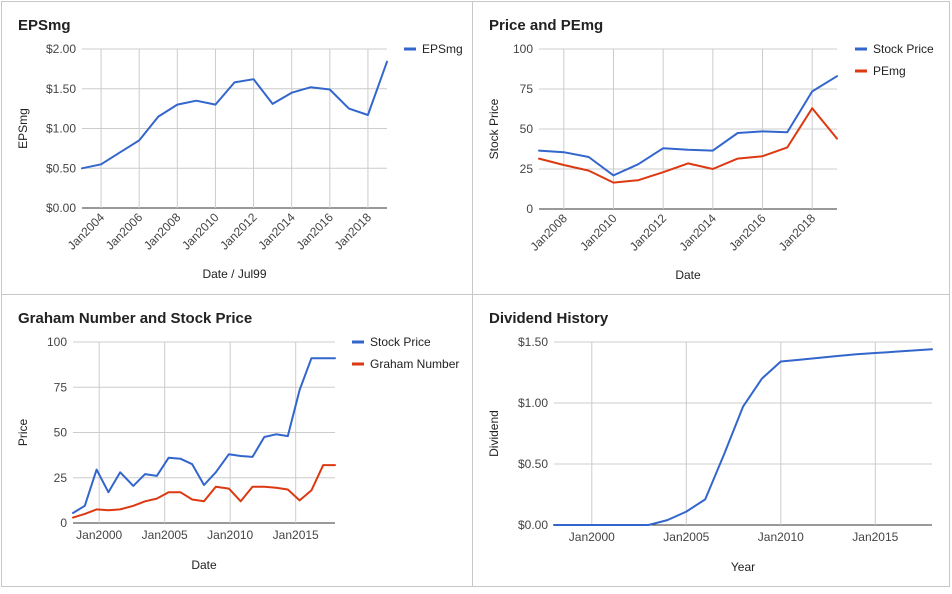 This screenshot has height=594, width=952. Describe the element at coordinates (63, 523) in the screenshot. I see `chart-2-ytick-label-0: 0` at that location.